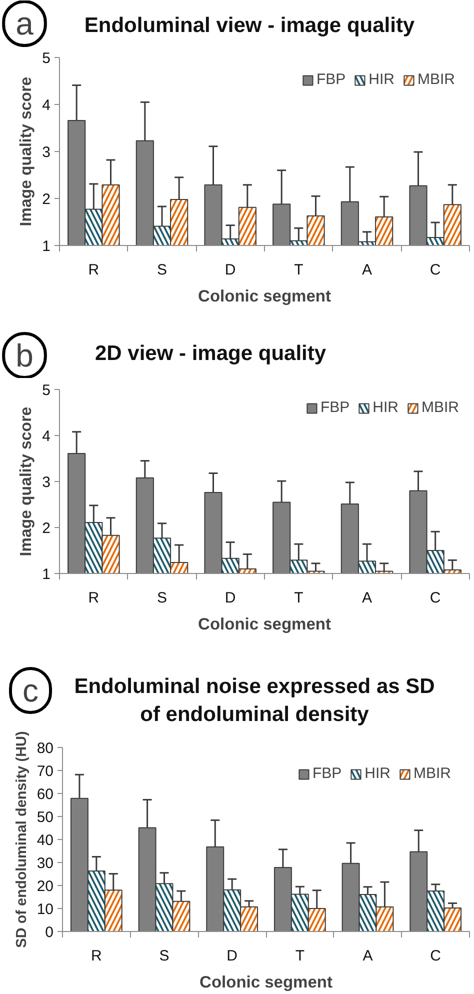 The width and height of the screenshot is (474, 994). Describe the element at coordinates (45, 840) in the screenshot. I see `y-tick-label: 40` at that location.